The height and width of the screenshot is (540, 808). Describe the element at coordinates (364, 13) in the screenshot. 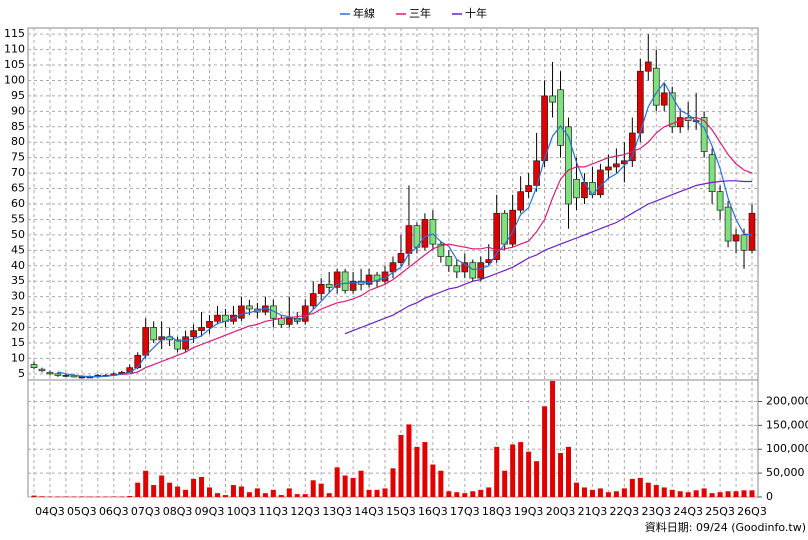

I see `legend-label: 年線` at that location.